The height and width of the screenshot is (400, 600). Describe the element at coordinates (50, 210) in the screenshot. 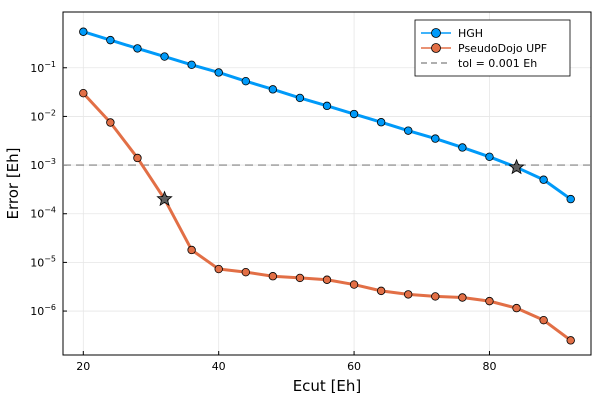

I see `y-tick-exponent: −4` at that location.